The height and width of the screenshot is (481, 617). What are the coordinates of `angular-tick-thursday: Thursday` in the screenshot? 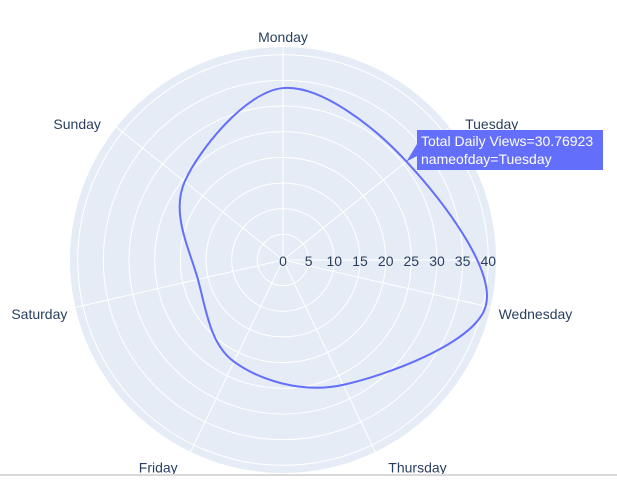 It's located at (417, 468).